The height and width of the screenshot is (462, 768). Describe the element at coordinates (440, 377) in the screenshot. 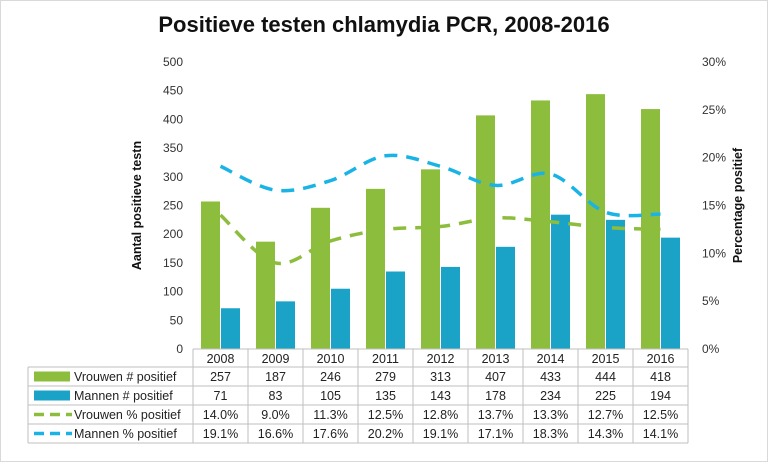

I see `table-value: 313` at that location.